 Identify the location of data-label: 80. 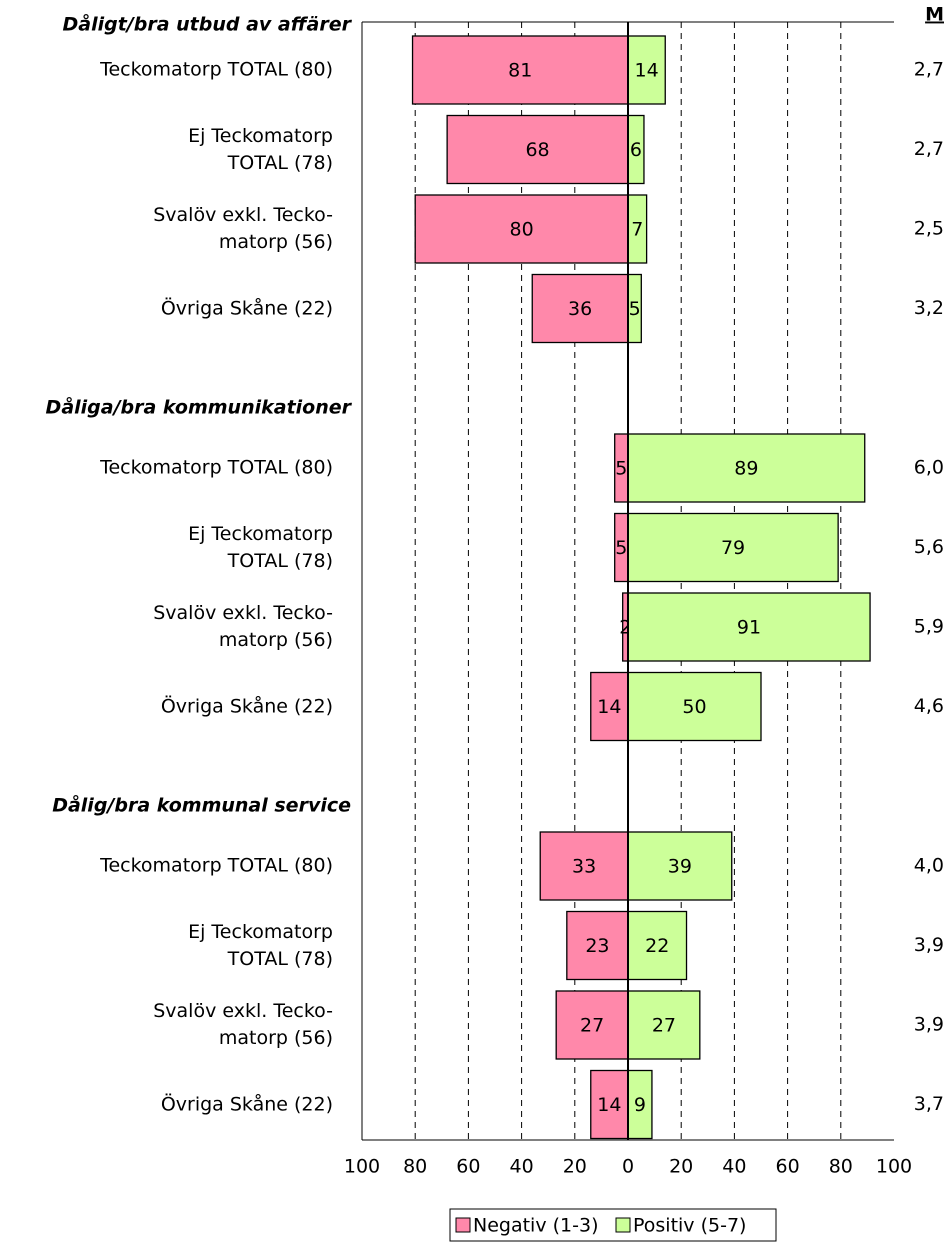
(522, 230).